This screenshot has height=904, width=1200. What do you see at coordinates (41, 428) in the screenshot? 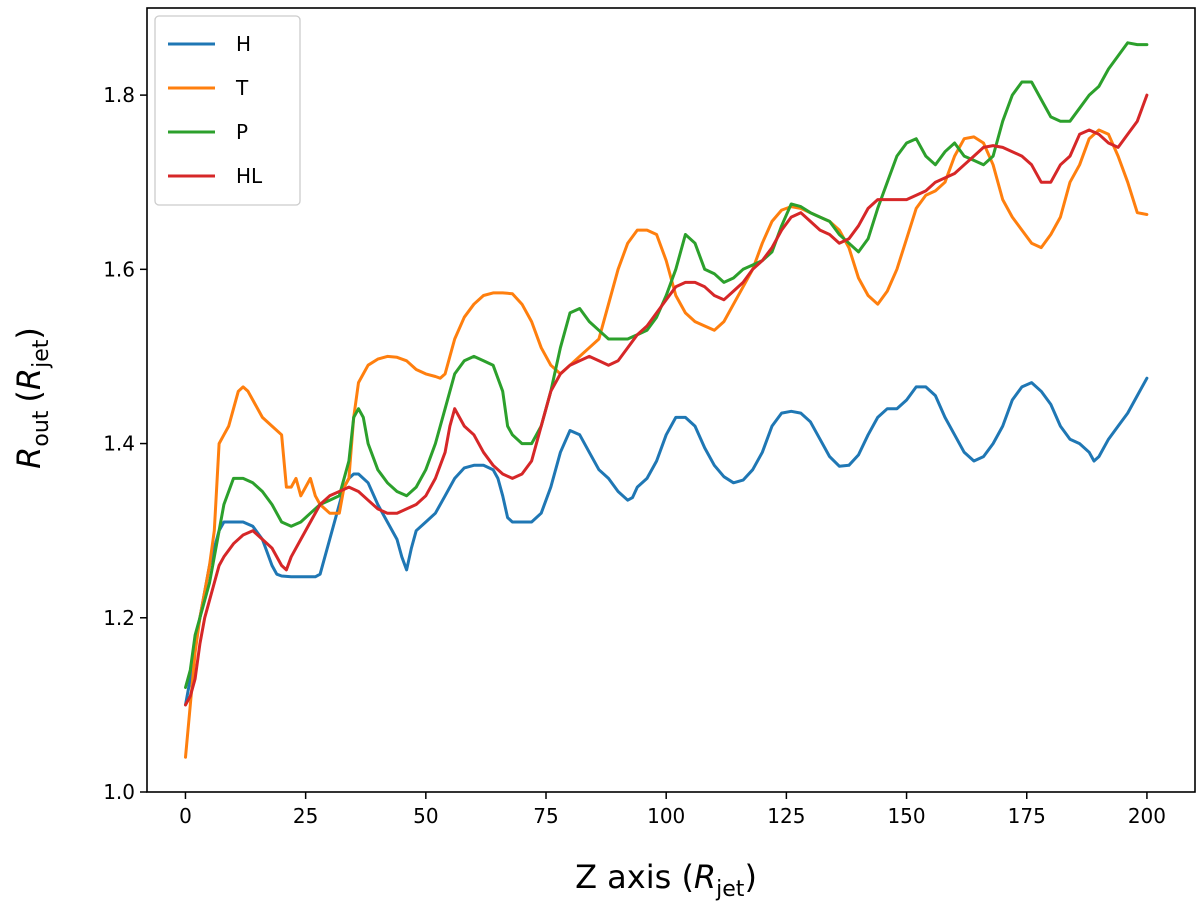
I see `y-axis-label-sub: out` at bounding box center [41, 428].